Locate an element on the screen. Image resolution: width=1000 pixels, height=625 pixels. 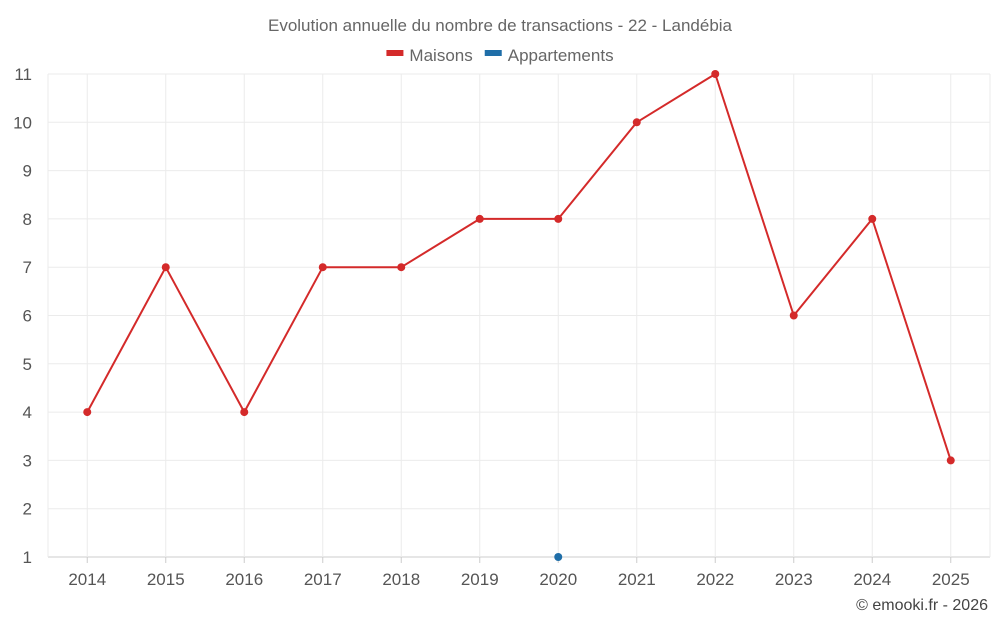
y-tick-label: 1 is located at coordinates (27, 557).